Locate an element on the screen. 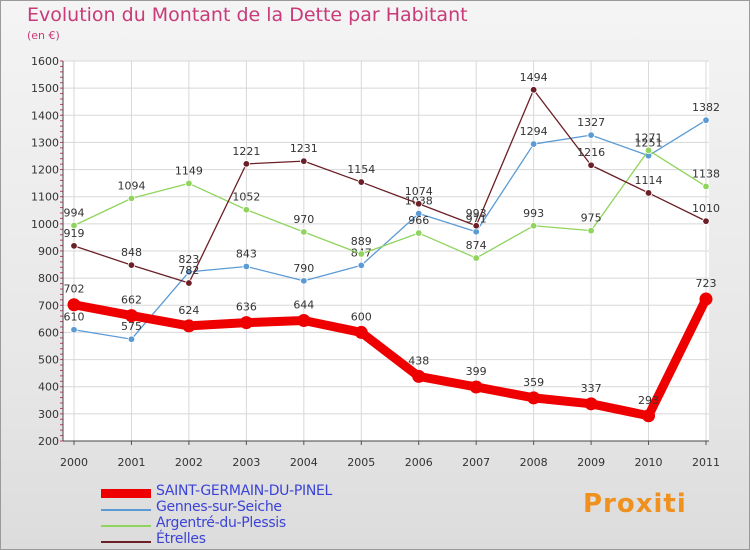 Image resolution: width=750 pixels, height=550 pixels. data-label: 662 is located at coordinates (131, 300).